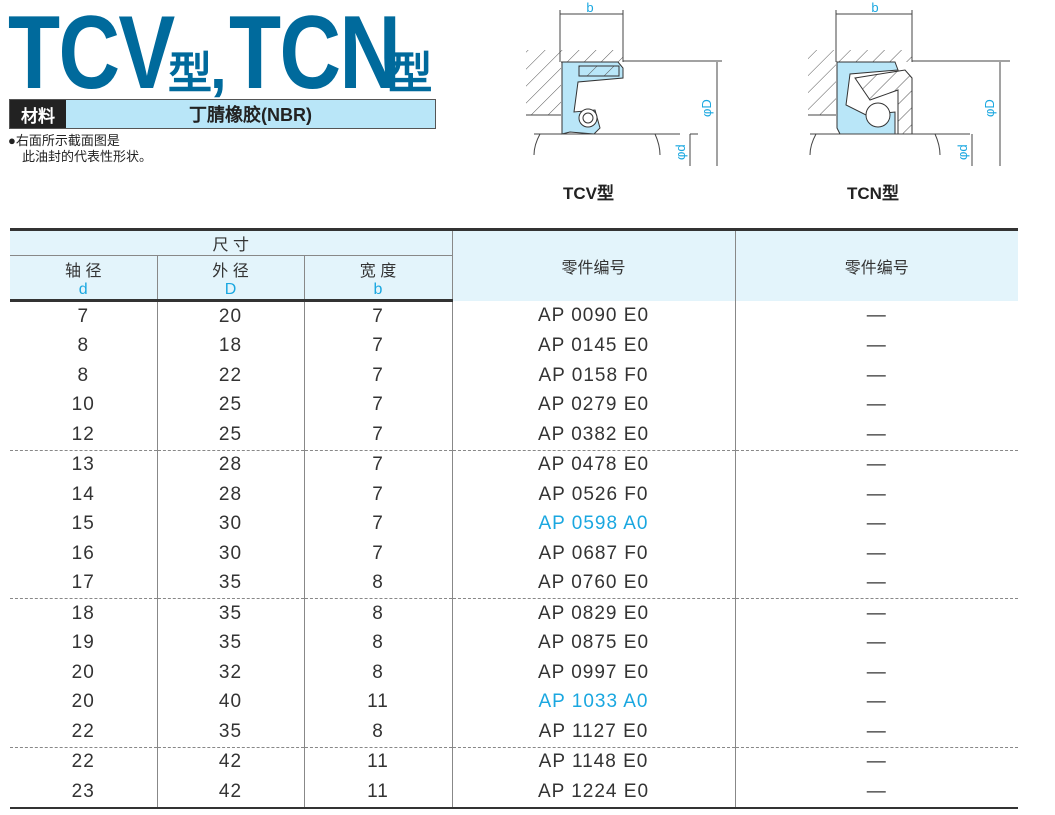 This screenshot has width=1055, height=815. I want to click on cell-tcv: AP 0598 A0, so click(593, 524).